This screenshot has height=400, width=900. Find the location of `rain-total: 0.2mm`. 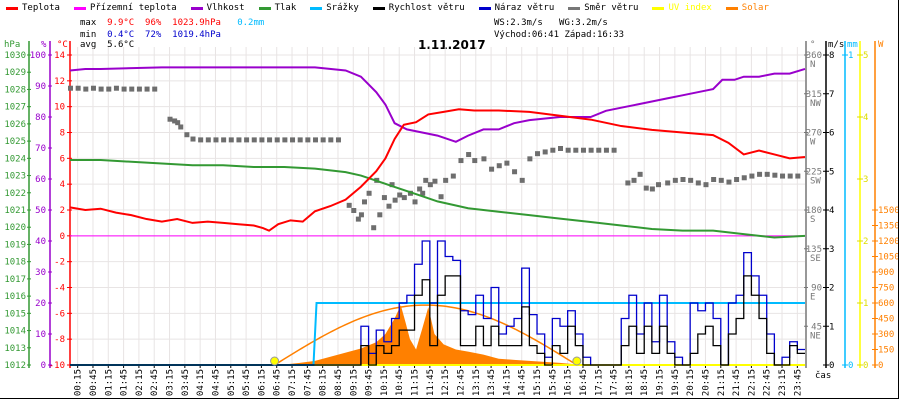

rain-total: 0.2mm is located at coordinates (251, 23).